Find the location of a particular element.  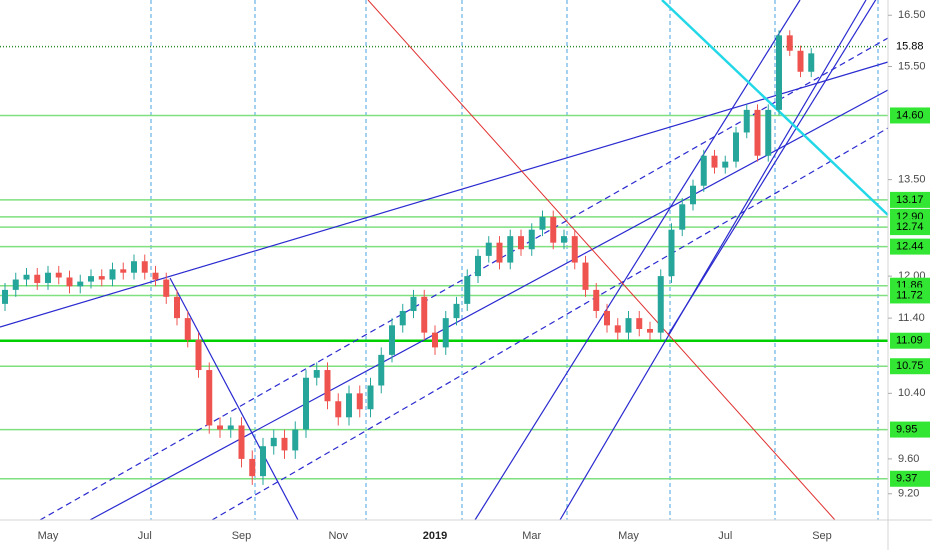

x-tick-label: 2019 is located at coordinates (435, 536).